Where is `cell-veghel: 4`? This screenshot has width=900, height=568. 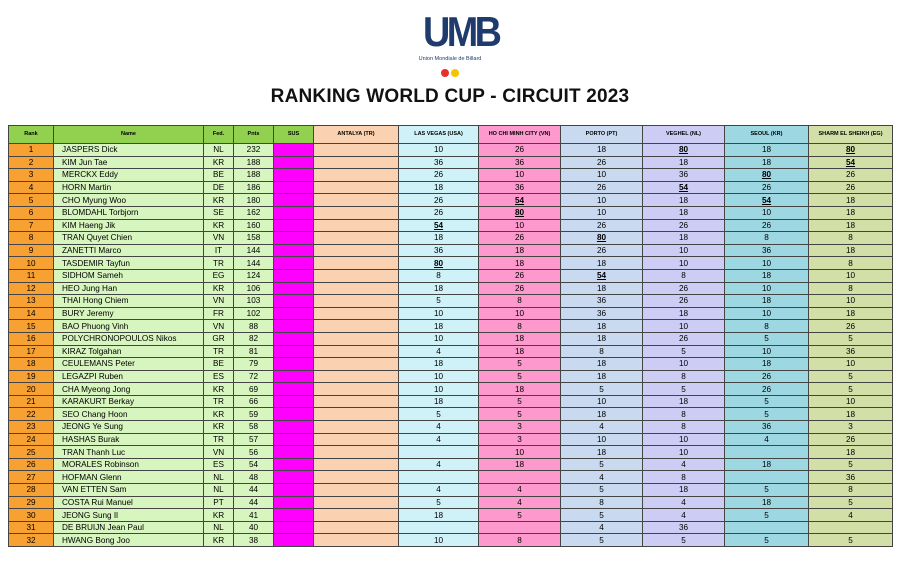 cell-veghel: 4 is located at coordinates (683, 464).